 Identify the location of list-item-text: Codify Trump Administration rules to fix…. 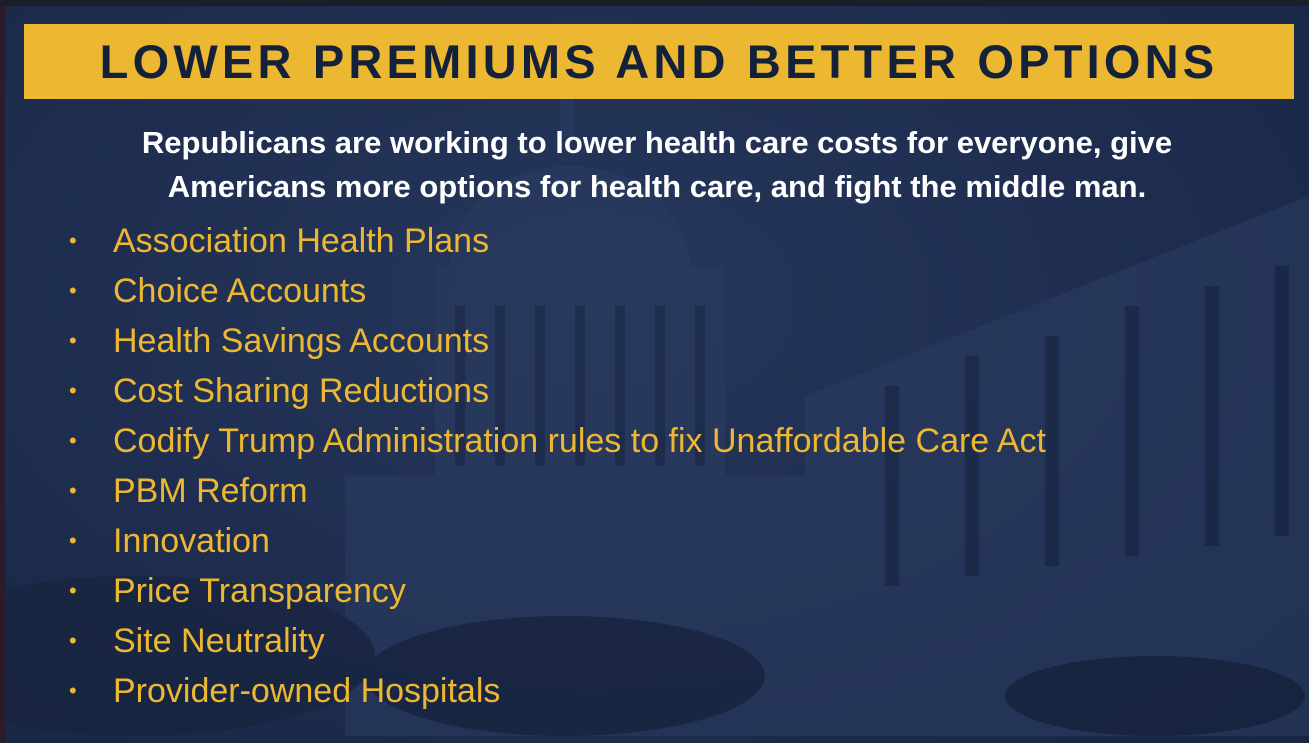
(579, 440).